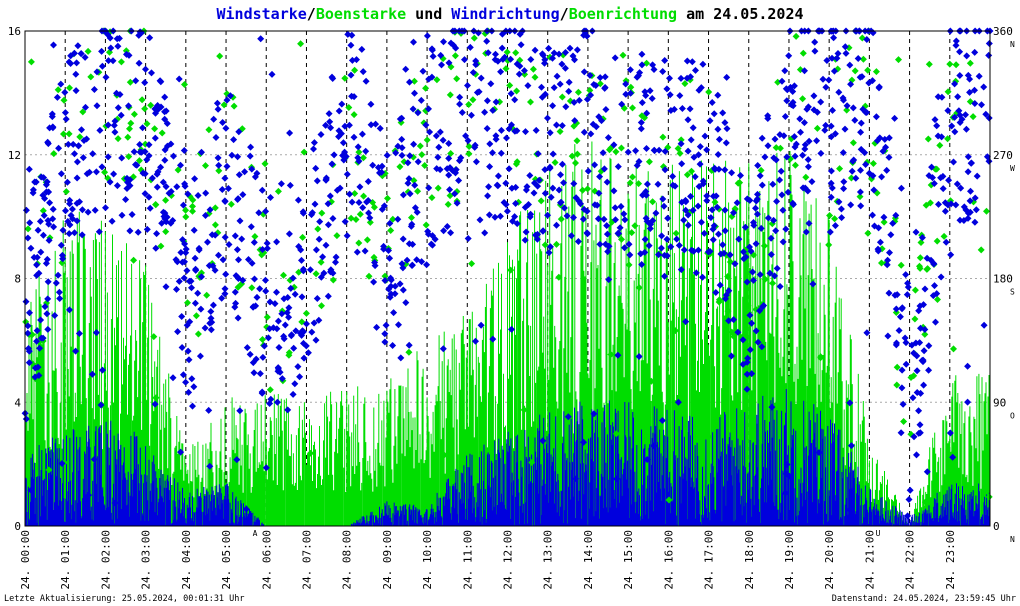 Image resolution: width=1020 pixels, height=606 pixels. I want to click on direction-letter: W, so click(1012, 168).